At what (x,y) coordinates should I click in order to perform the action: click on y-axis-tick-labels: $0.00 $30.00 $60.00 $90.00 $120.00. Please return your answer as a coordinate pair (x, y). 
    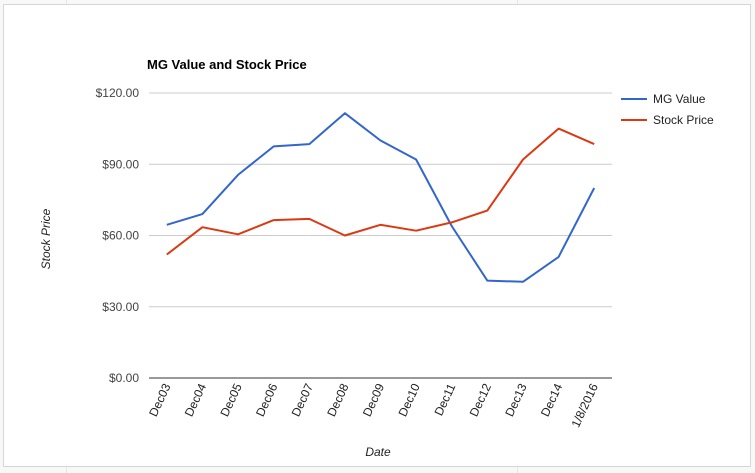
    Looking at the image, I should click on (118, 235).